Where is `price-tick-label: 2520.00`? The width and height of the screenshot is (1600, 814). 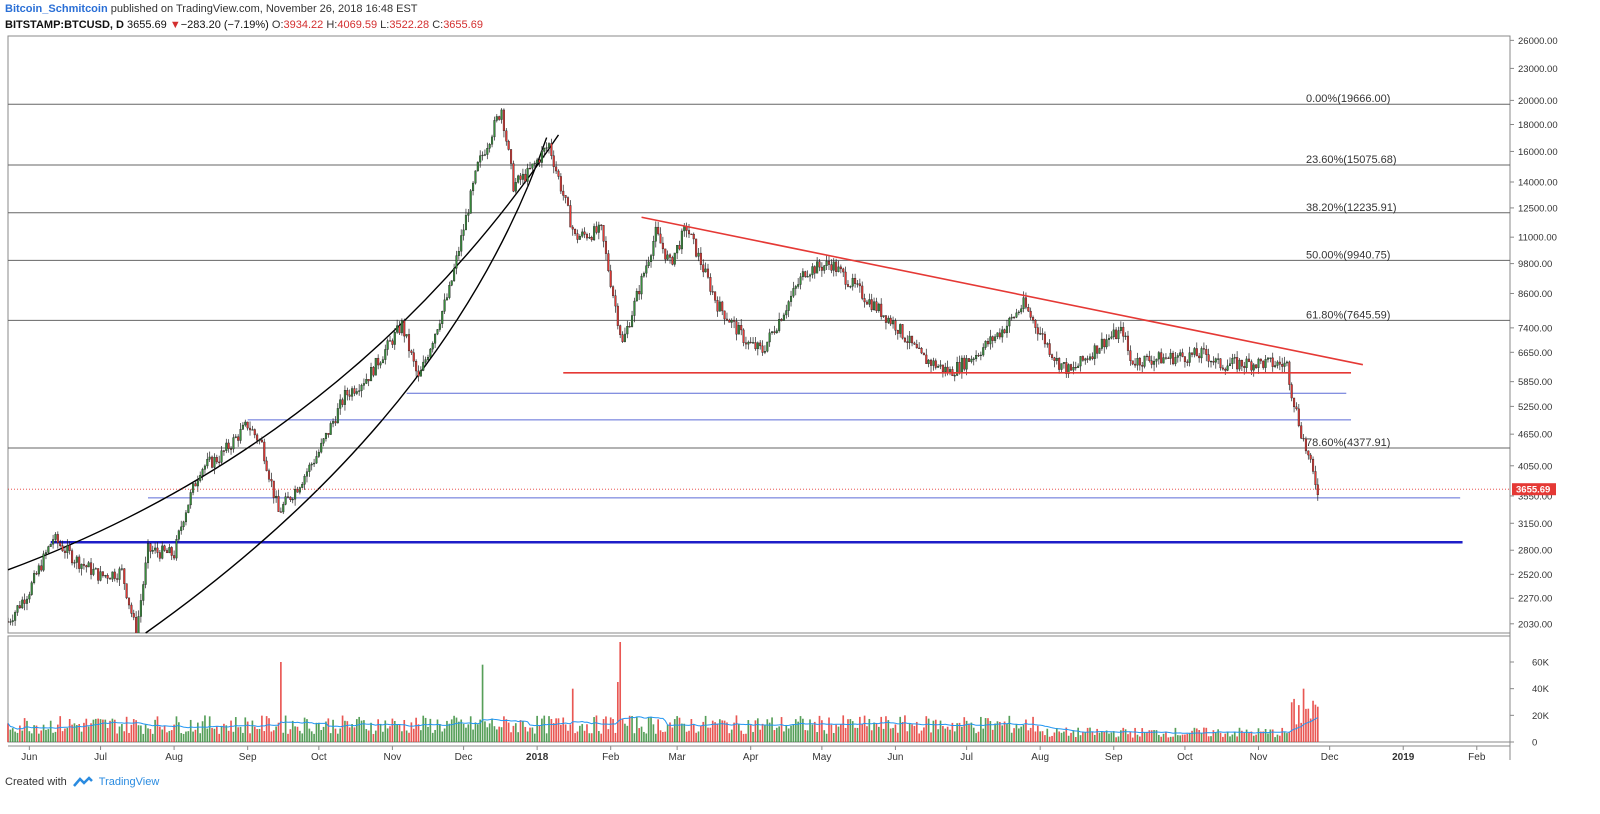 price-tick-label: 2520.00 is located at coordinates (1535, 575).